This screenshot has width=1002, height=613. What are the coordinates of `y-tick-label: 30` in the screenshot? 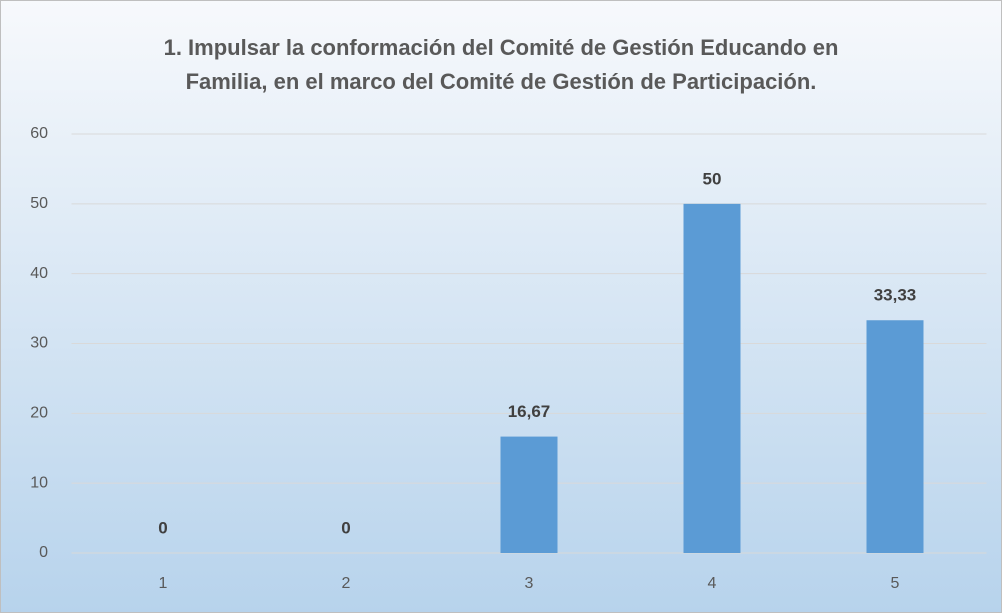 It's located at (39, 343).